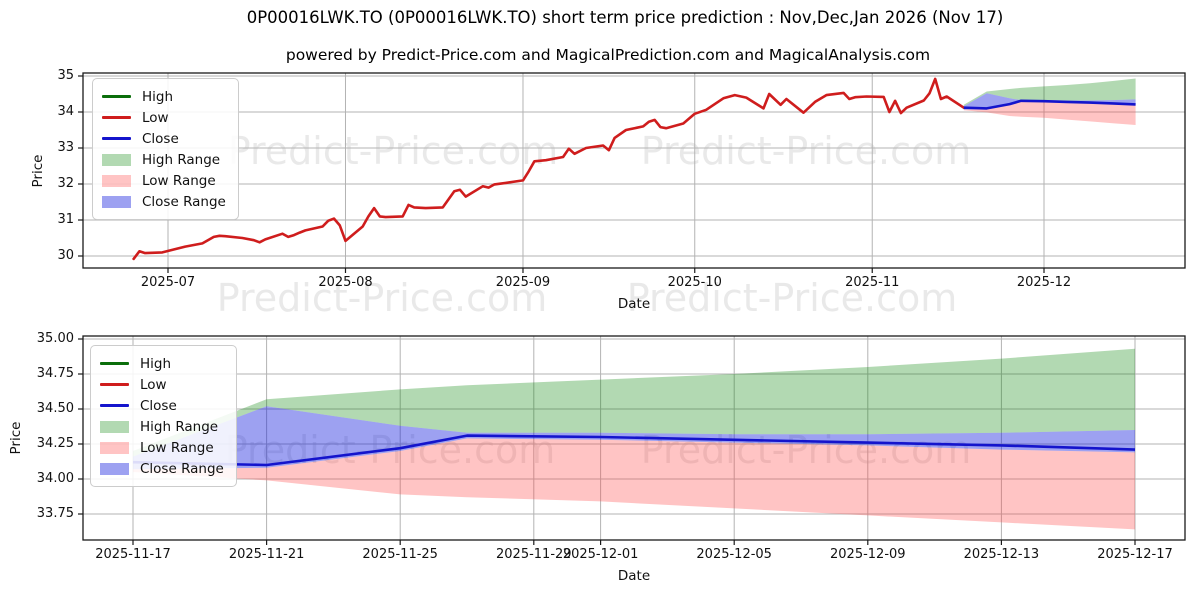 This screenshot has width=1200, height=600. What do you see at coordinates (400, 554) in the screenshot?
I see `chart2-xtick-2: 2025-11-25` at bounding box center [400, 554].